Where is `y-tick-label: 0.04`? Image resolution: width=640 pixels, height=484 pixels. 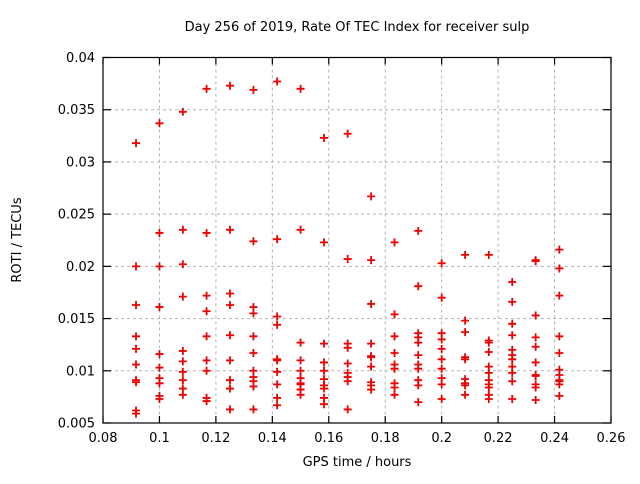
y-tick-label: 0.04 is located at coordinates (80, 58).